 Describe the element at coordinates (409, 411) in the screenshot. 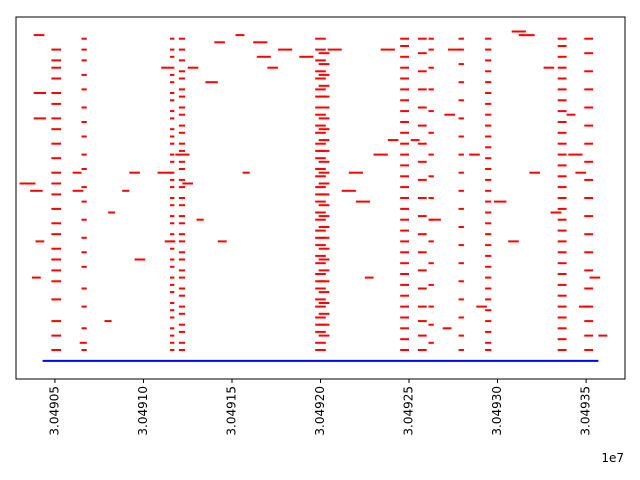

I see `x-tick-label: 3.04925` at that location.